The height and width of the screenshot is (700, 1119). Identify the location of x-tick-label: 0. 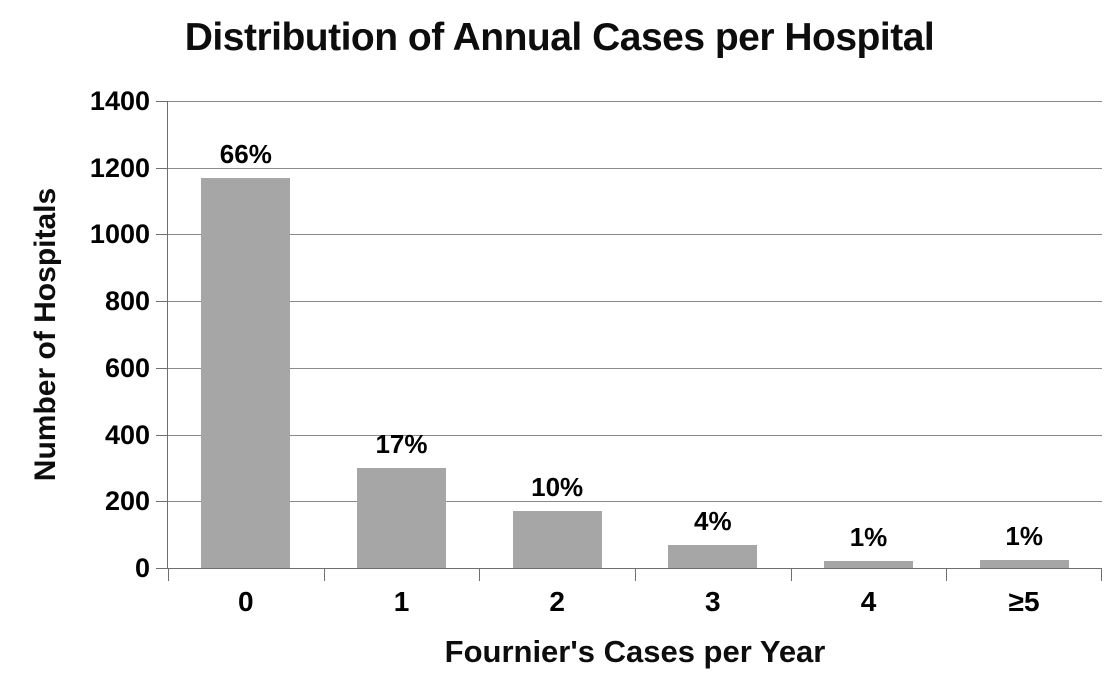
(246, 601).